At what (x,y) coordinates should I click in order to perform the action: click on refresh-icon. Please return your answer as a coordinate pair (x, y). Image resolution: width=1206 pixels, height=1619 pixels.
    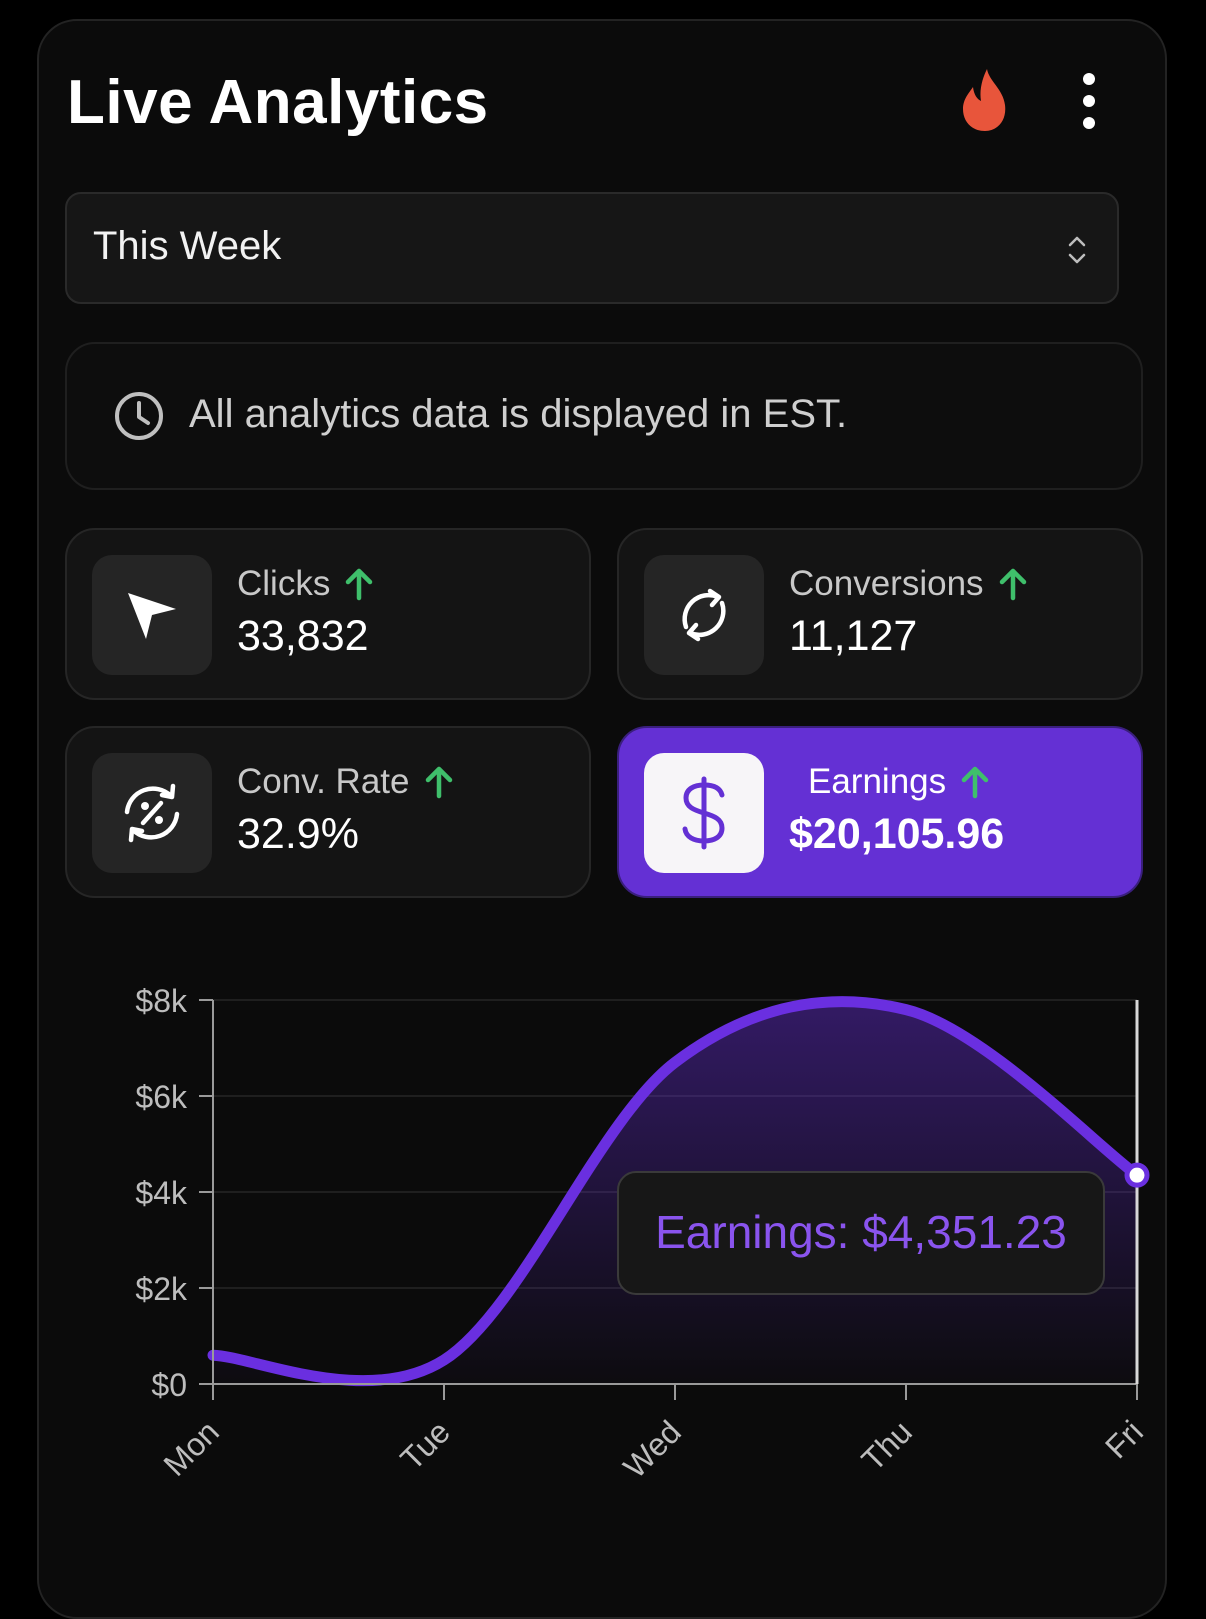
    Looking at the image, I should click on (704, 615).